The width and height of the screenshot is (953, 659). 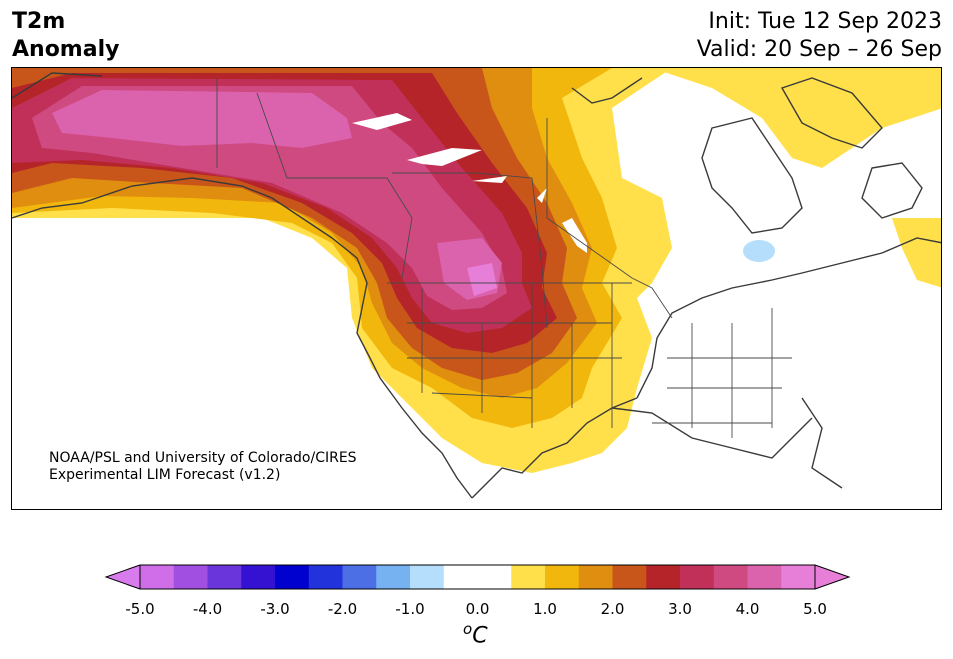 What do you see at coordinates (382, 121) in the screenshot?
I see `lake-great-bear` at bounding box center [382, 121].